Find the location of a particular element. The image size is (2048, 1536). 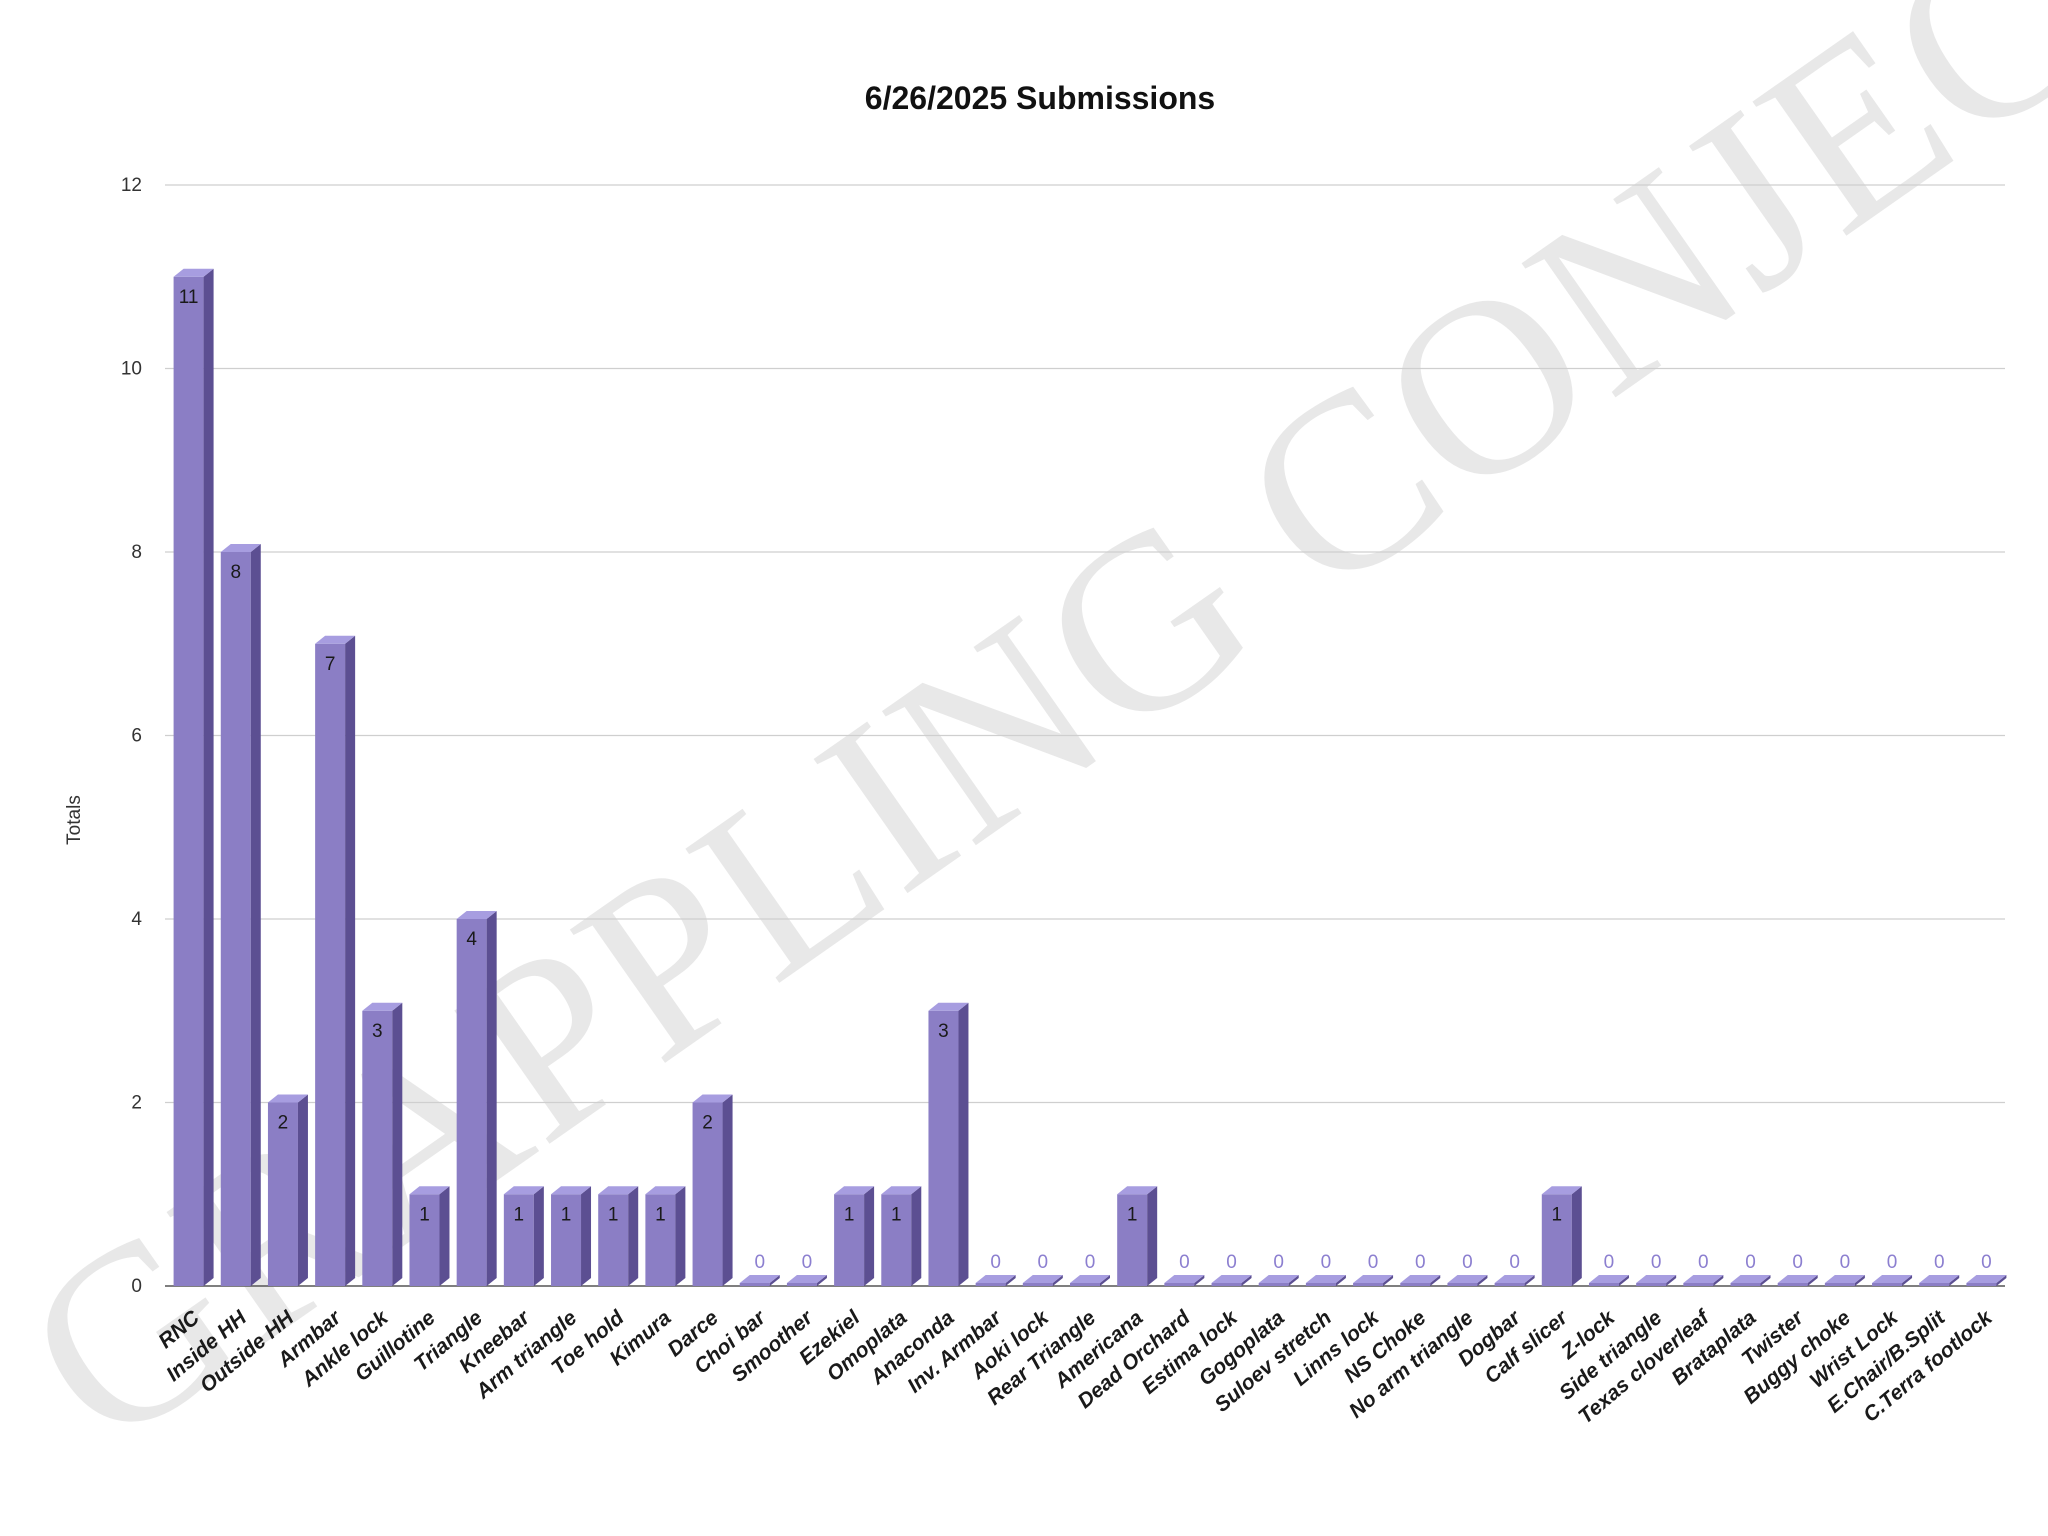

data-label: 11 is located at coordinates (189, 297).